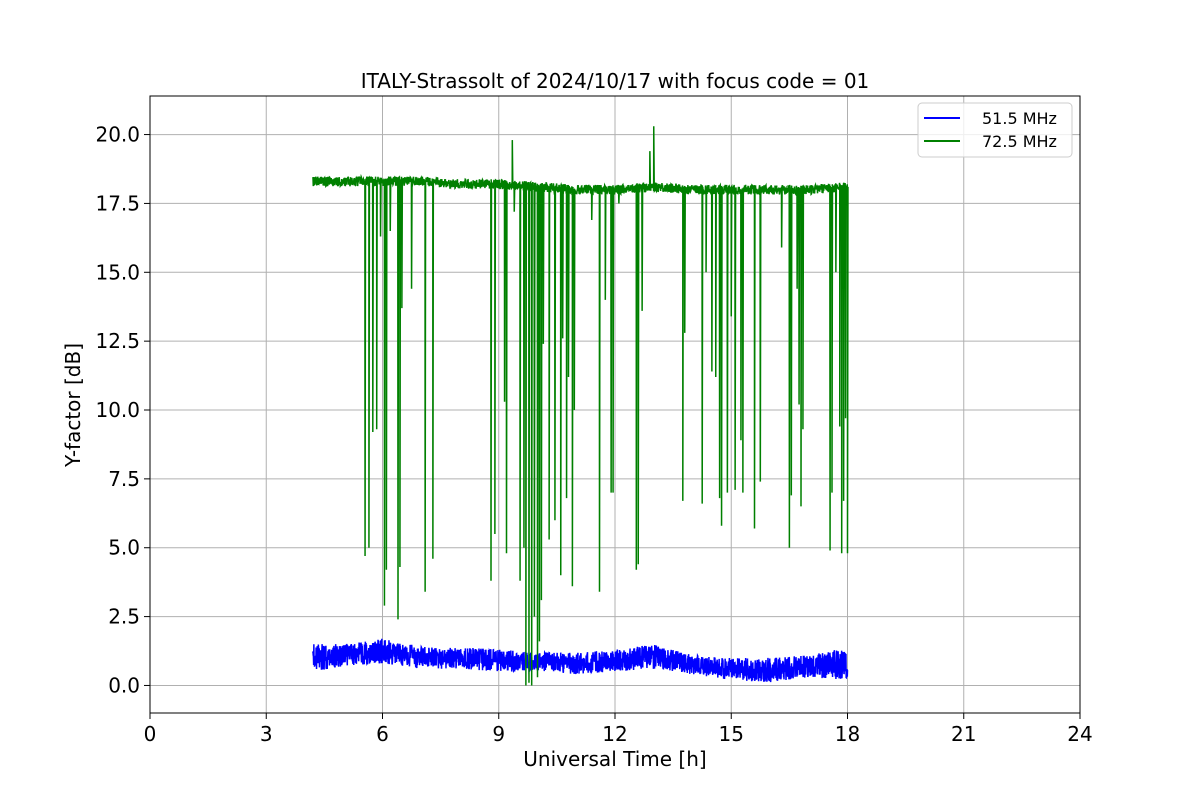  What do you see at coordinates (1019, 141) in the screenshot?
I see `legend-label-72-5-mhz: 72.5 MHz` at bounding box center [1019, 141].